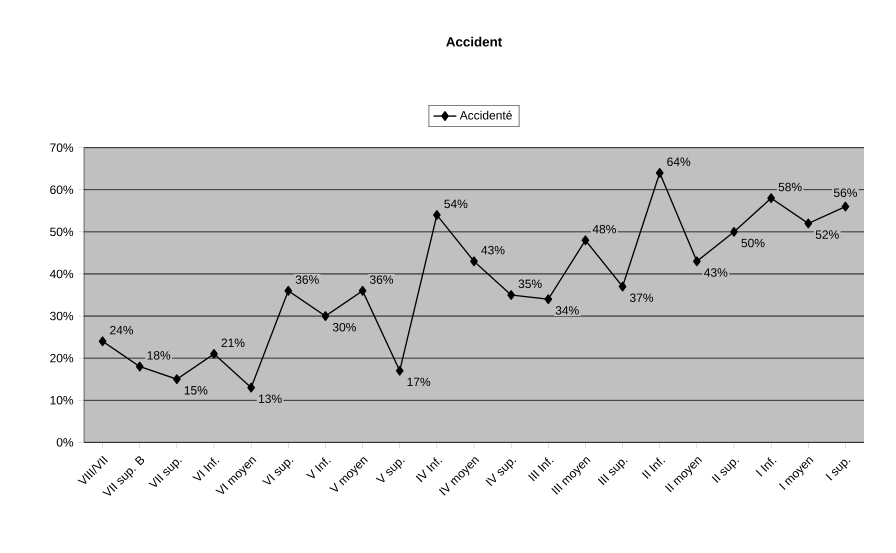 The width and height of the screenshot is (896, 553). What do you see at coordinates (196, 390) in the screenshot?
I see `data-label: 15%` at bounding box center [196, 390].